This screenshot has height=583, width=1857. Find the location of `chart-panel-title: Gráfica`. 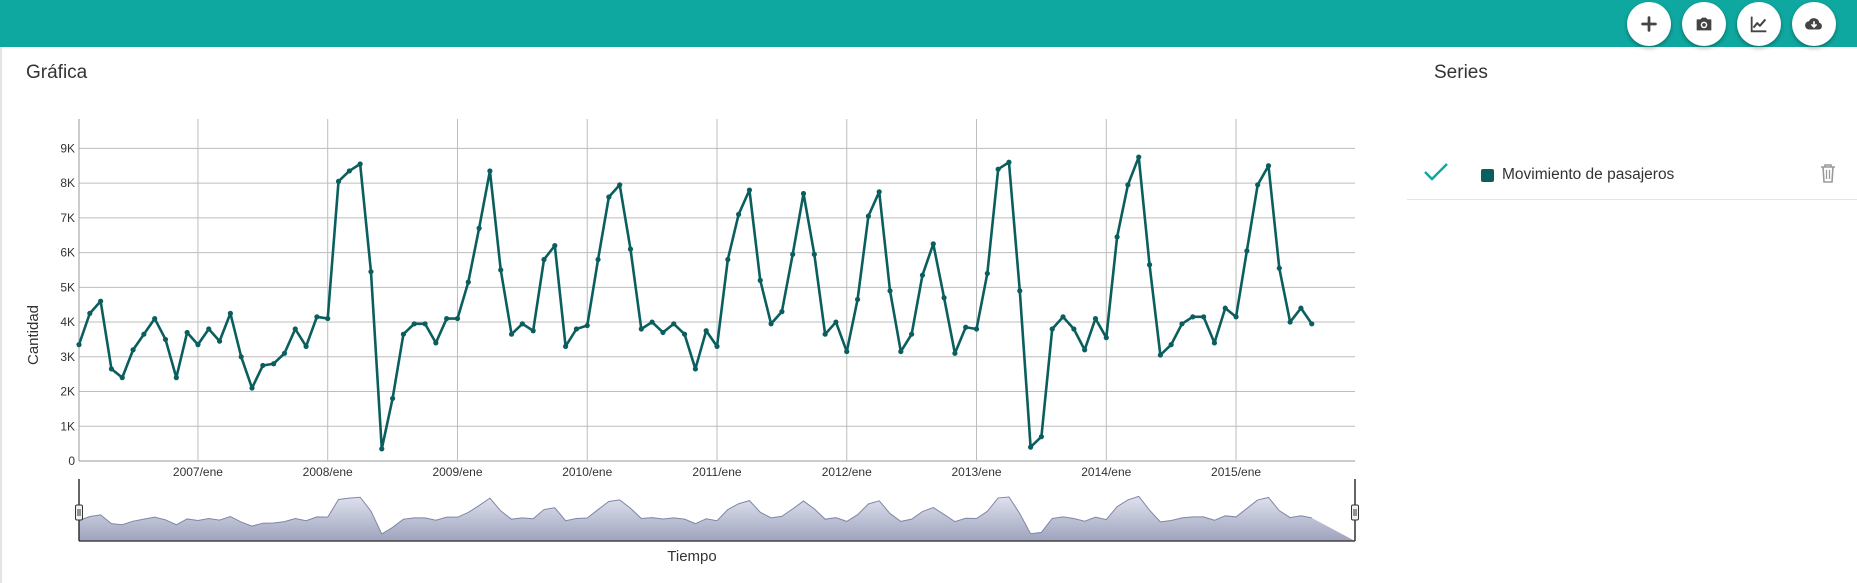

chart-panel-title: Gráfica is located at coordinates (57, 72).